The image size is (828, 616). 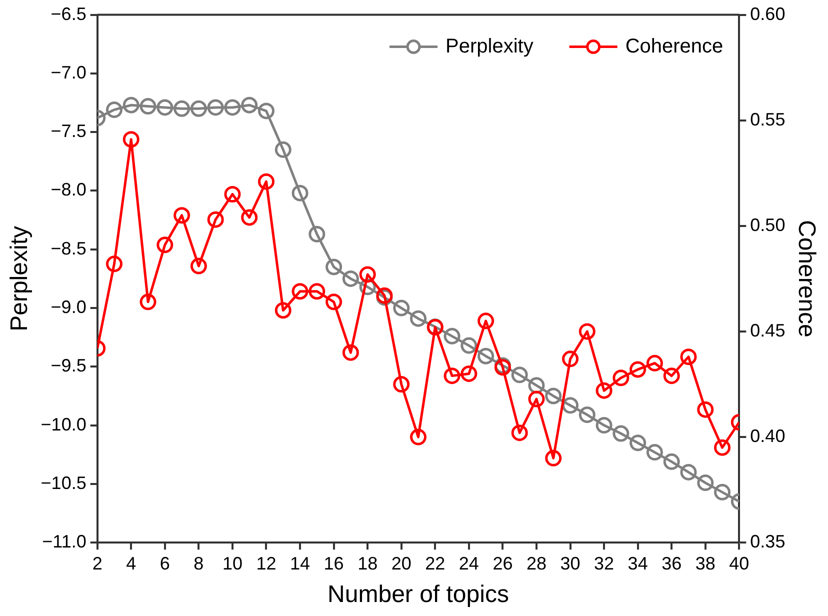 What do you see at coordinates (468, 563) in the screenshot?
I see `x-tick-label: 24` at bounding box center [468, 563].